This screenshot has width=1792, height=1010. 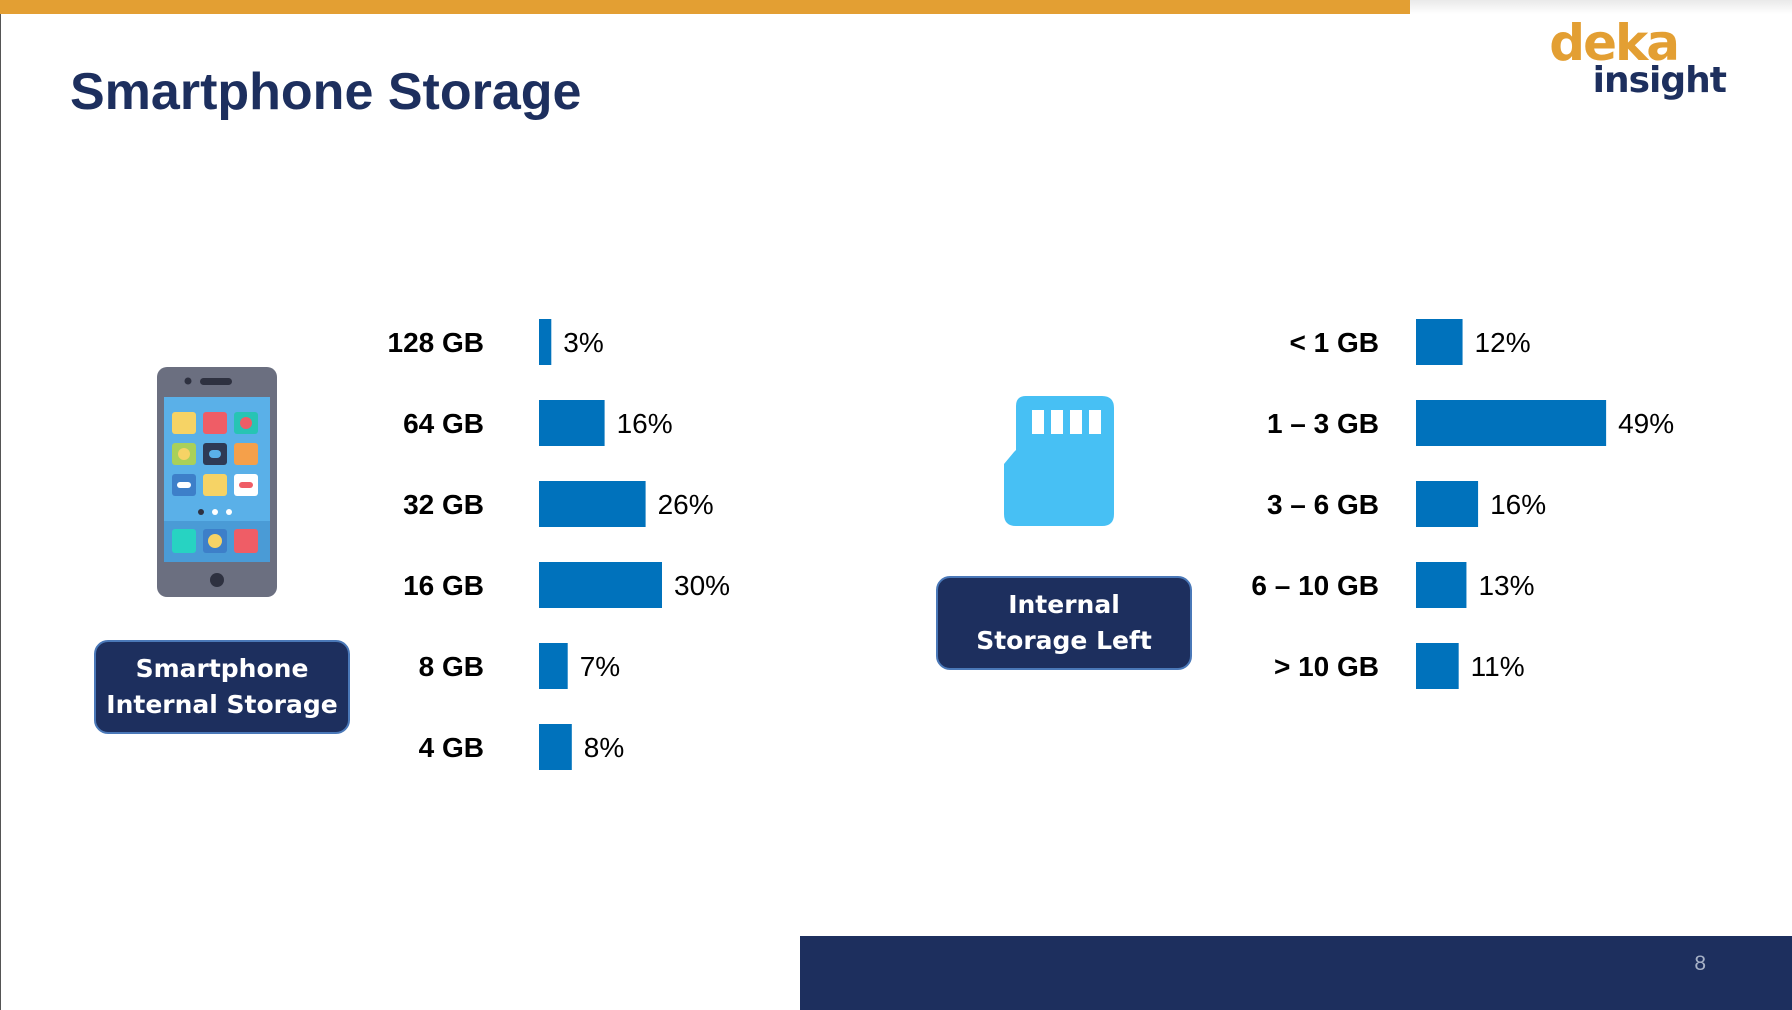 What do you see at coordinates (1064, 604) in the screenshot?
I see `storage-tag-line1: Internal` at bounding box center [1064, 604].